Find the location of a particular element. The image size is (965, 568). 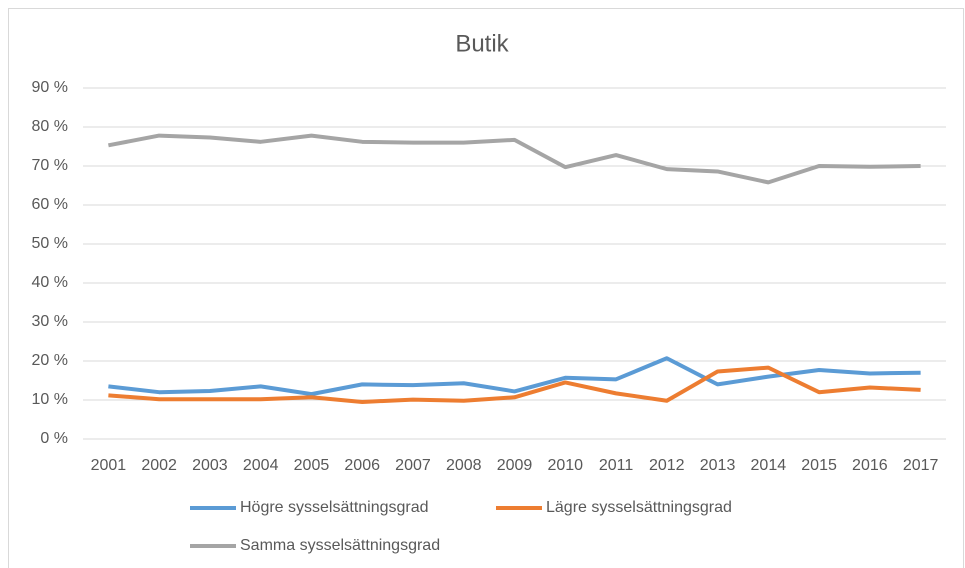

x-tick-label: 2008 is located at coordinates (464, 465).